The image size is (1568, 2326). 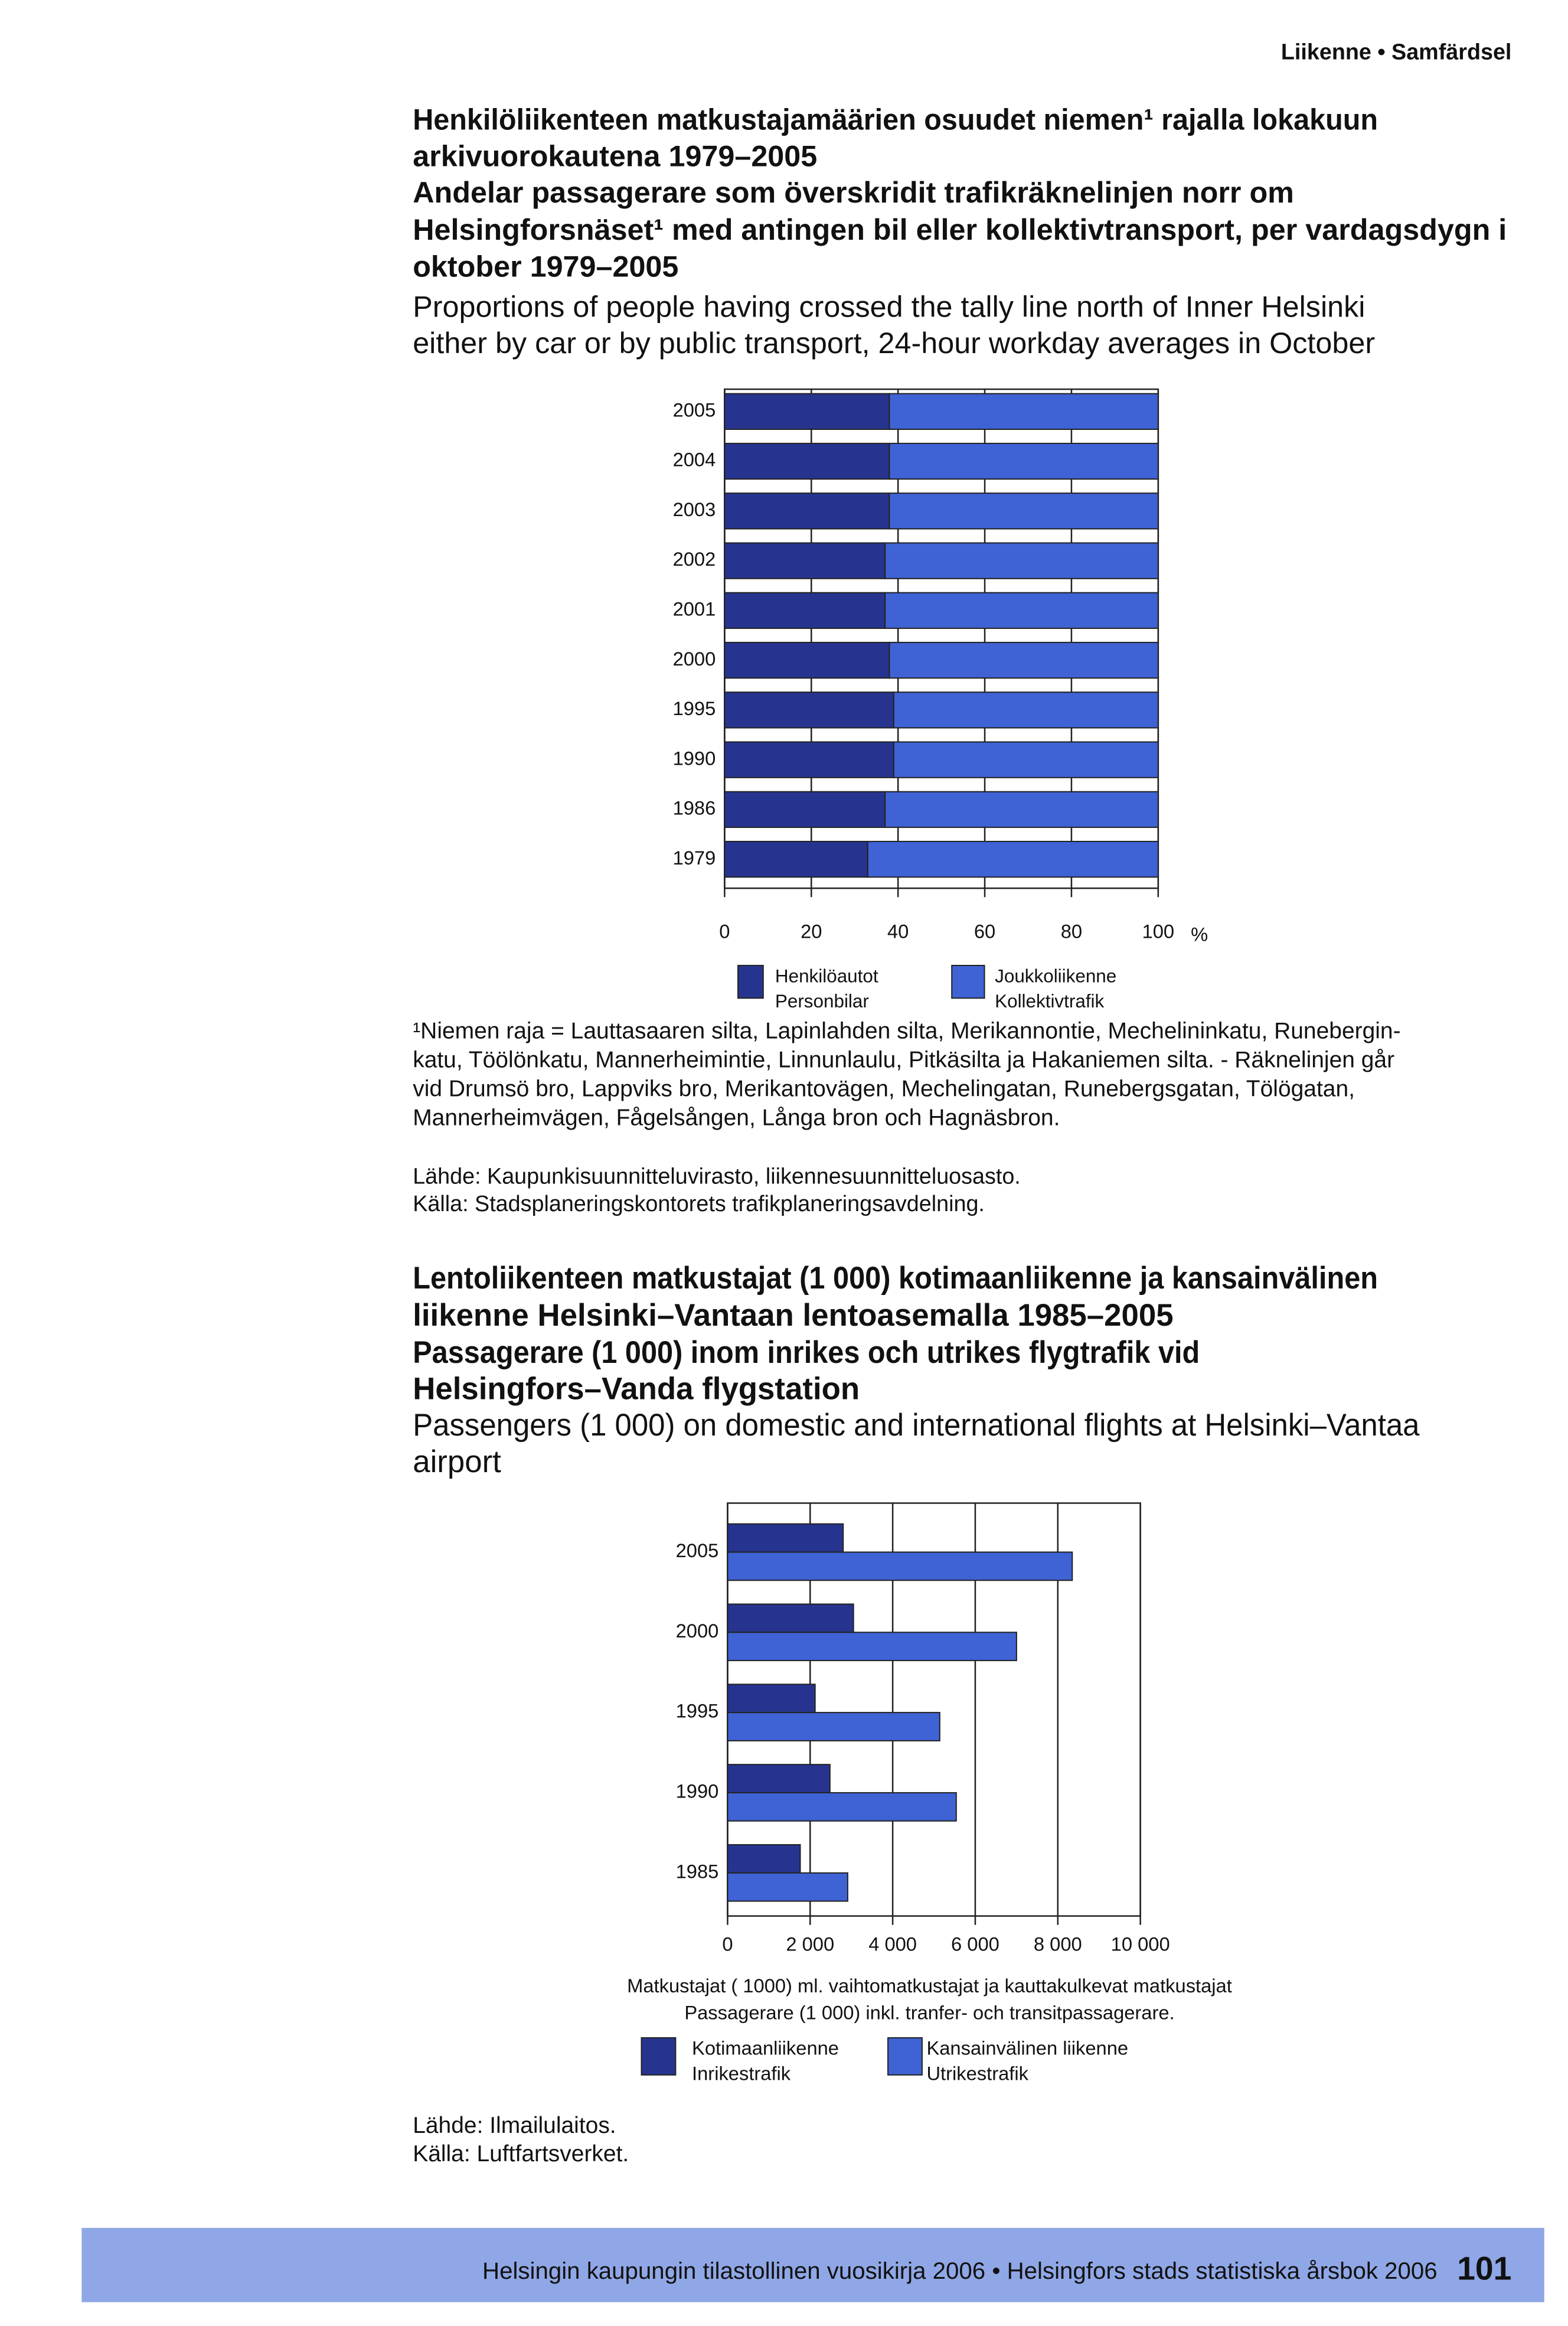 What do you see at coordinates (1027, 2048) in the screenshot?
I see `legend-label: Kansainvälinen liikenne` at bounding box center [1027, 2048].